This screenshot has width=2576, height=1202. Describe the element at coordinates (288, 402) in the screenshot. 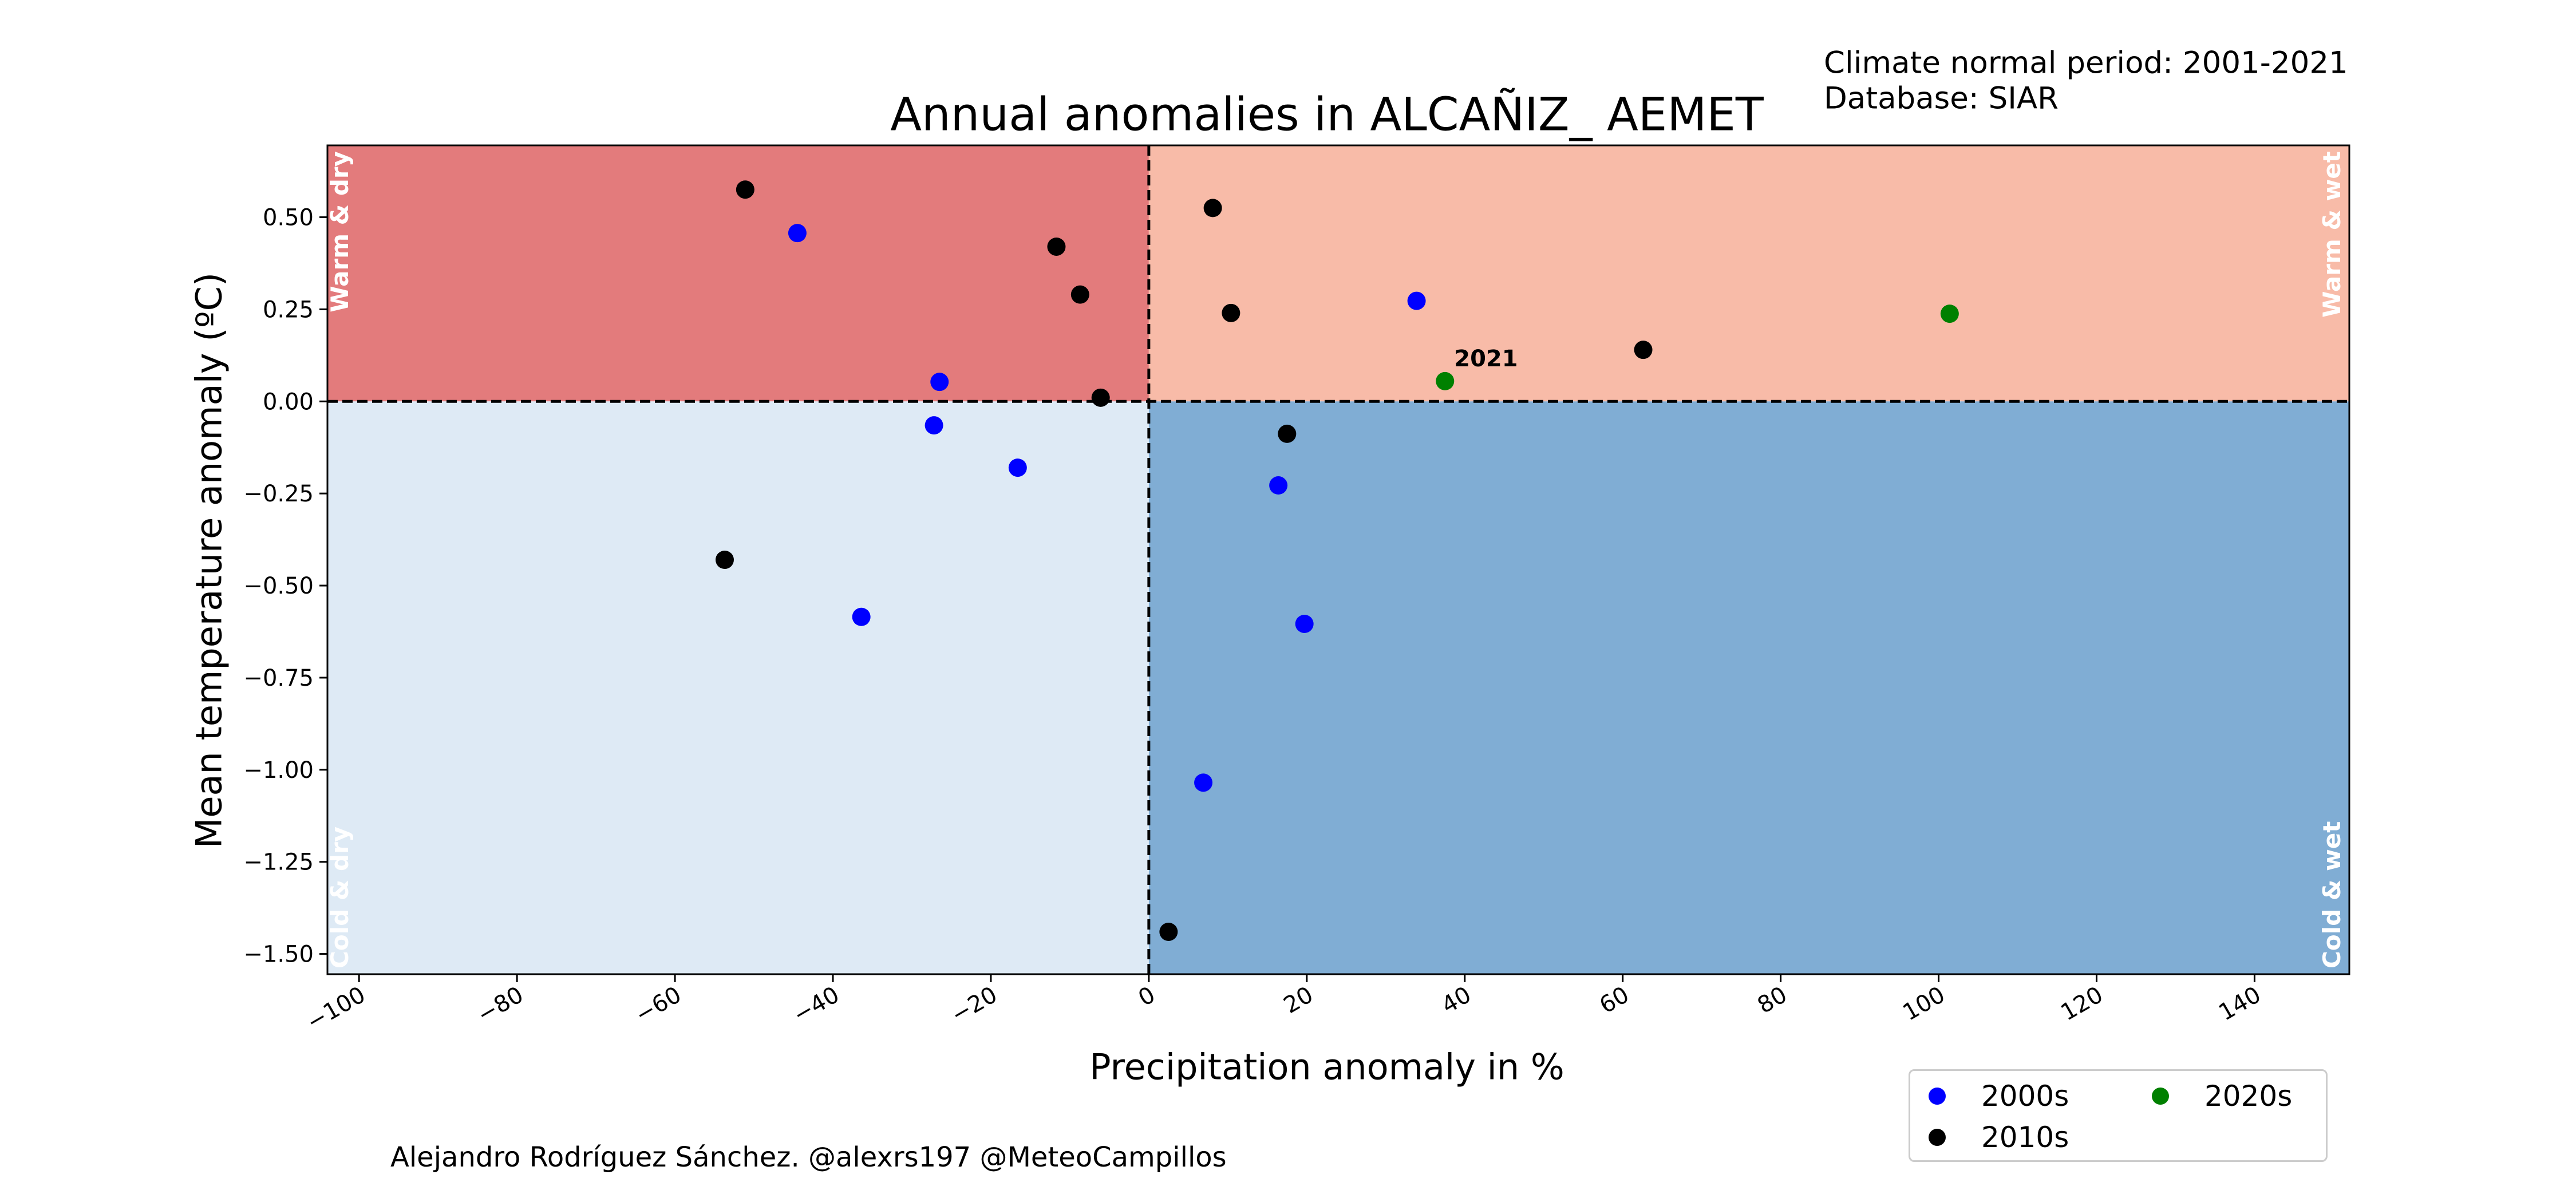

I see `y-tick-label: 0.00` at that location.